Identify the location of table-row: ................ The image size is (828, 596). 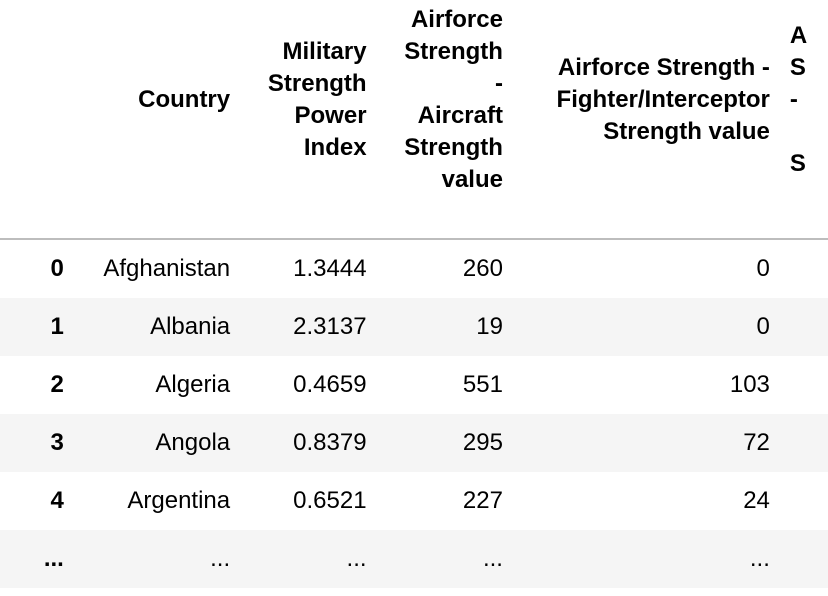
(414, 559).